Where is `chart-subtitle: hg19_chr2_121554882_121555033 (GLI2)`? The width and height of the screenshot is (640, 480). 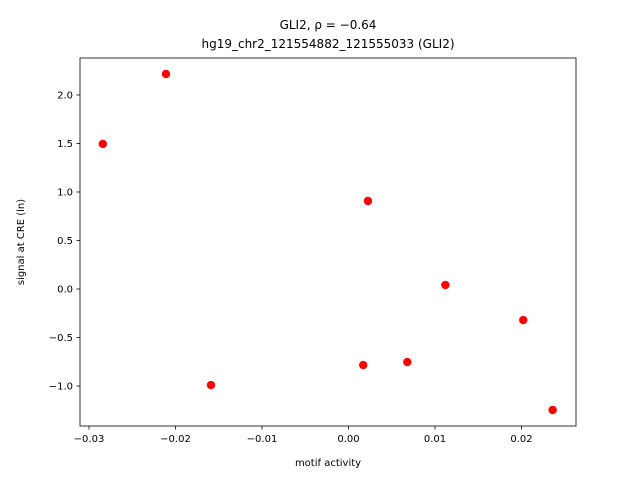
chart-subtitle: hg19_chr2_121554882_121555033 (GLI2) is located at coordinates (327, 44).